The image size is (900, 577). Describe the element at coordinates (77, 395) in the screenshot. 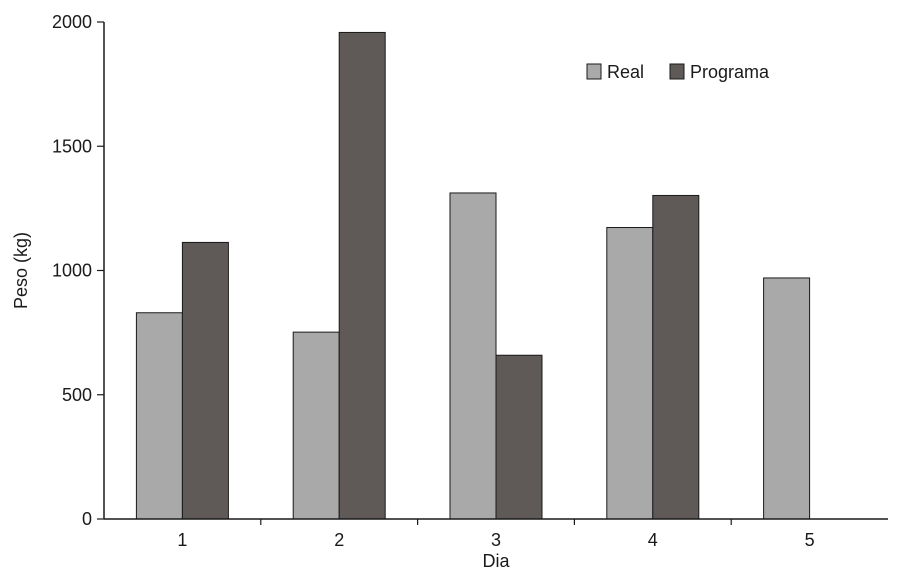

I see `y-tick-label-500: 500` at that location.